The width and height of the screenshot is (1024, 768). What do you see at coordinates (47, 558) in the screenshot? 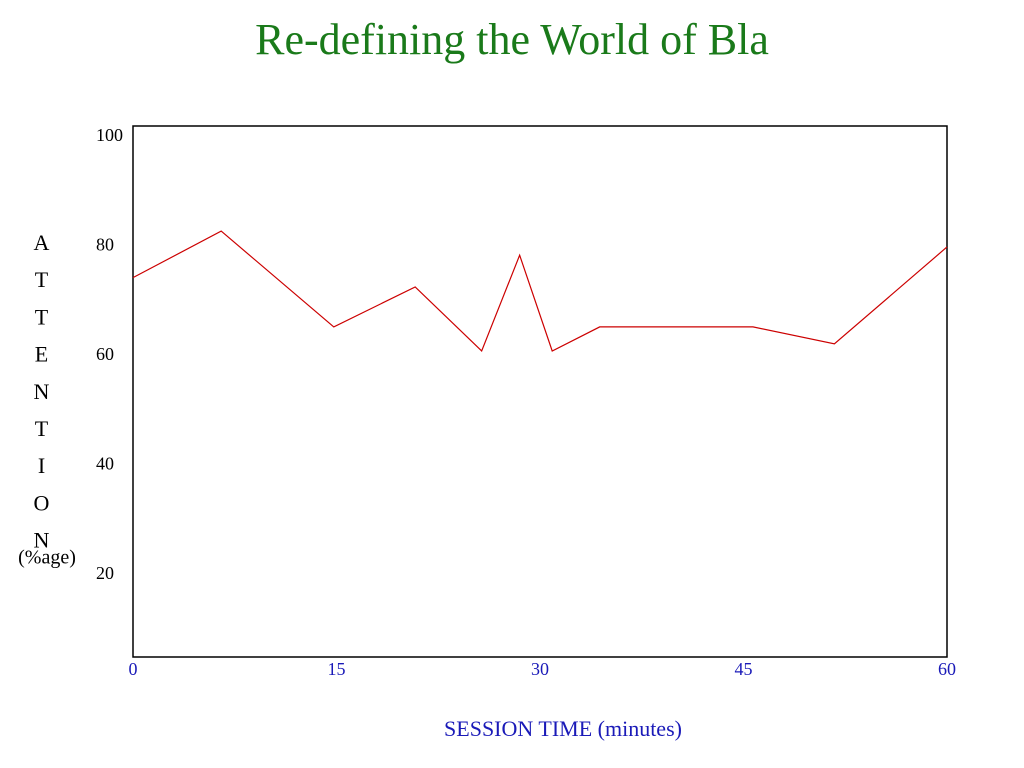
I see `y-axis-unit: (%age)` at bounding box center [47, 558].